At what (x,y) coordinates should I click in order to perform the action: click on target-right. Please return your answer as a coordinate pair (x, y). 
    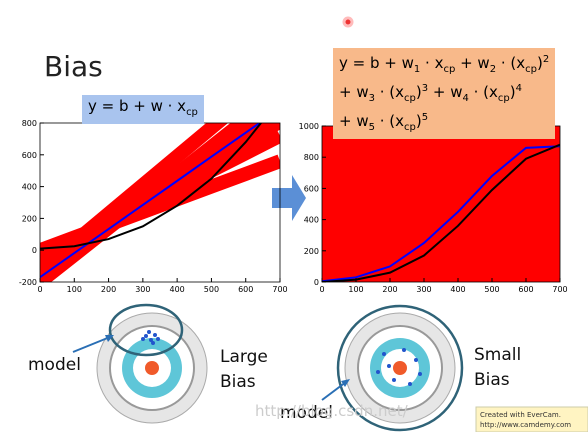
    Looking at the image, I should click on (392, 368).